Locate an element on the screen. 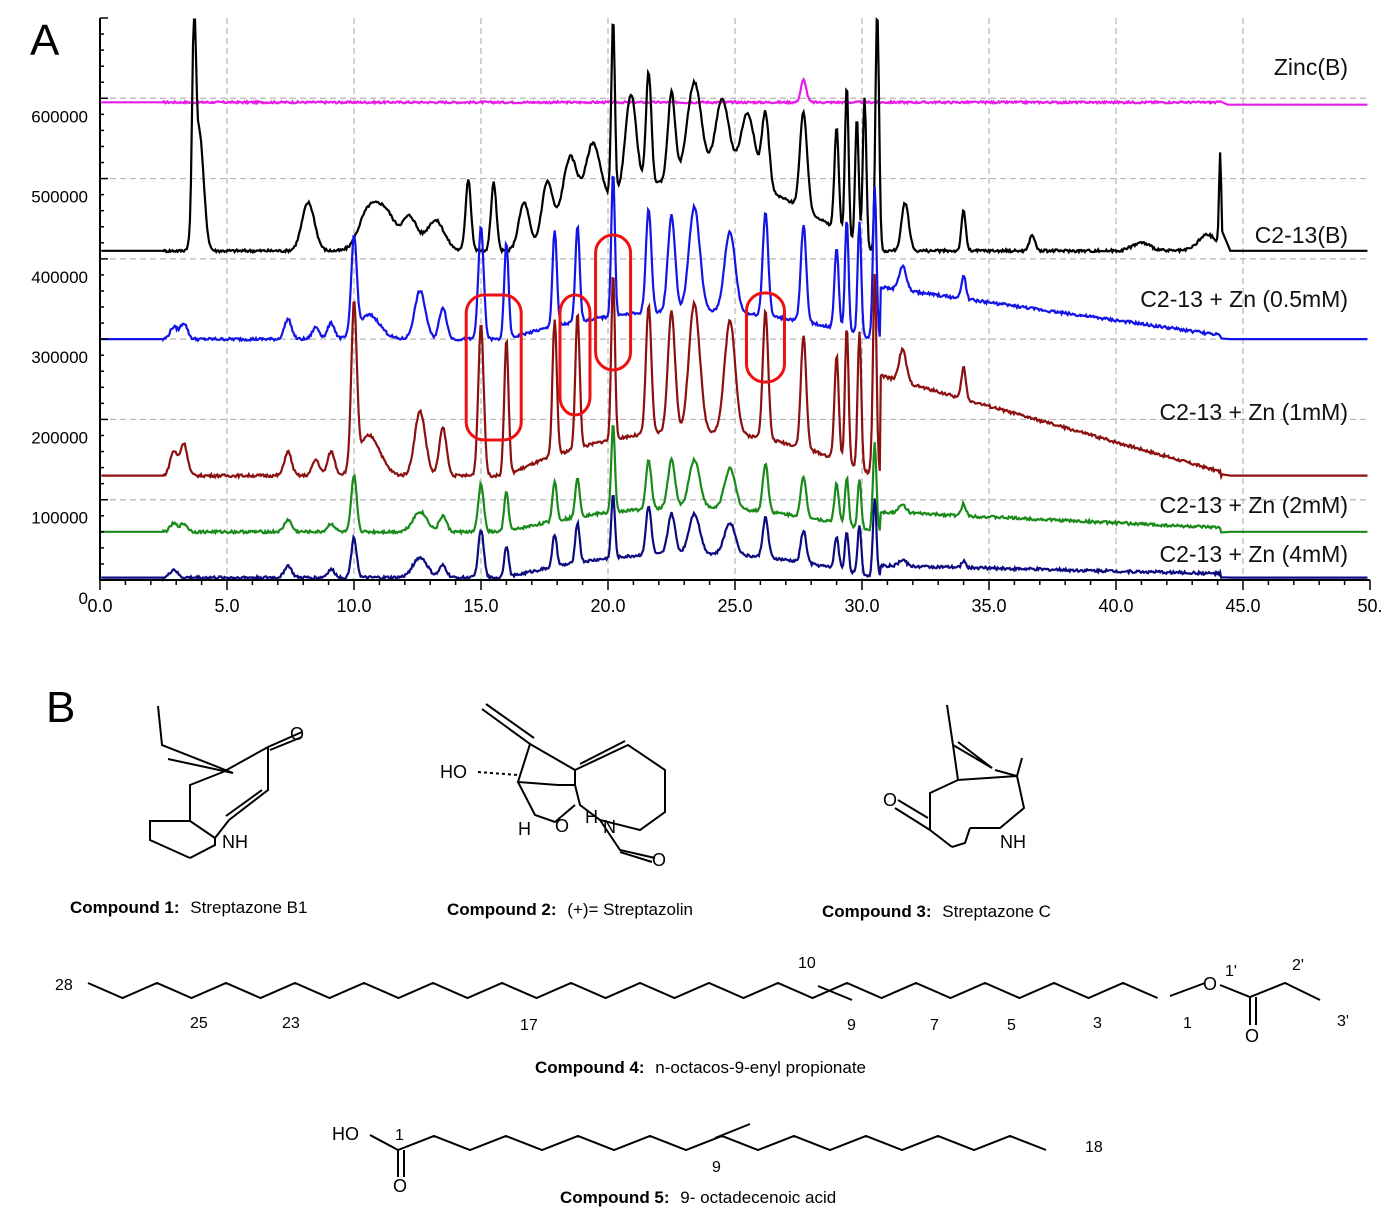  compound-5-HO: HO is located at coordinates (345, 1134).